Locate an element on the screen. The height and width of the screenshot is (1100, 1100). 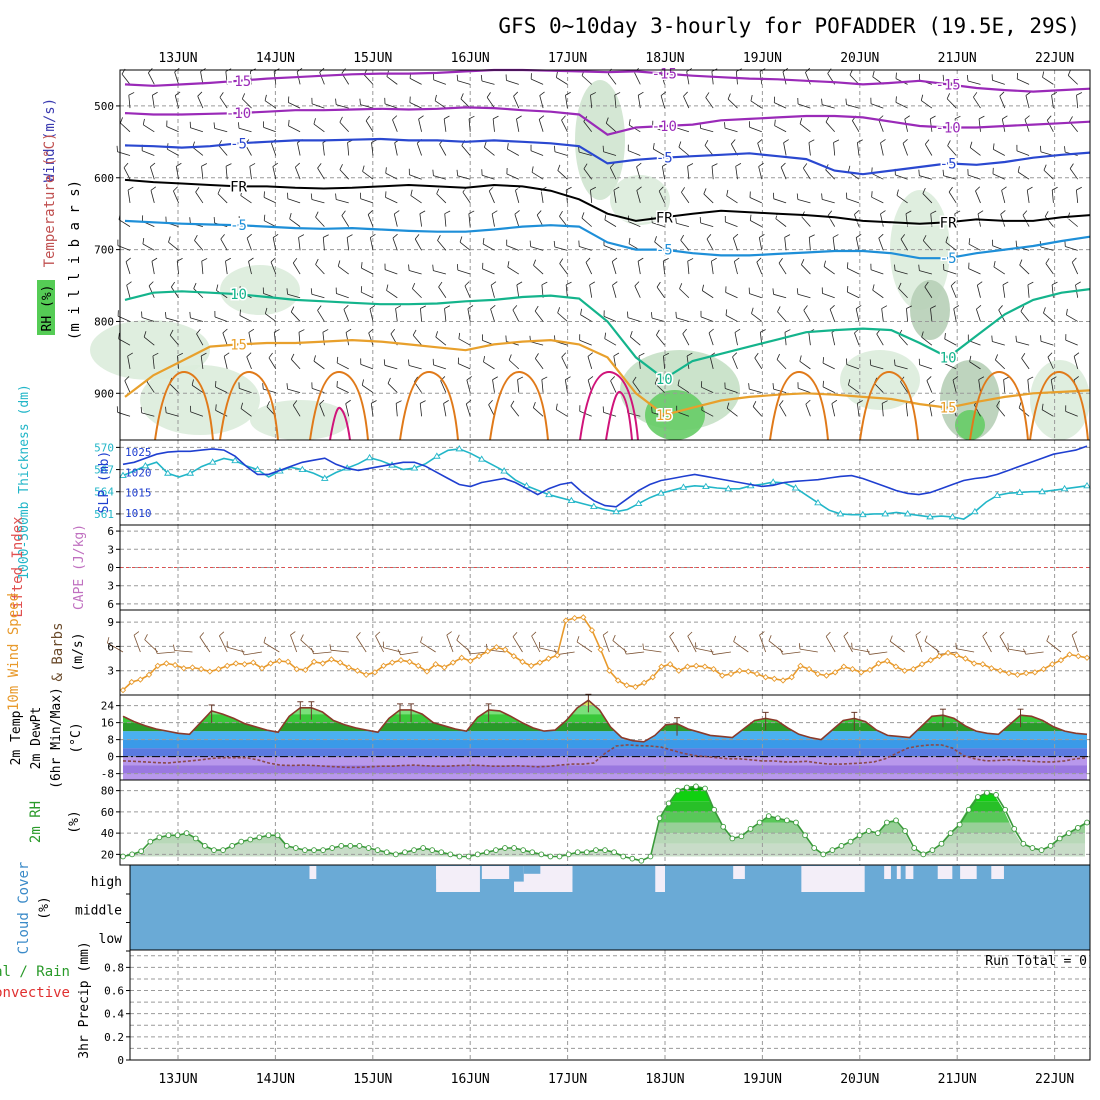
tick-label: 0.8 is located at coordinates (114, 967).